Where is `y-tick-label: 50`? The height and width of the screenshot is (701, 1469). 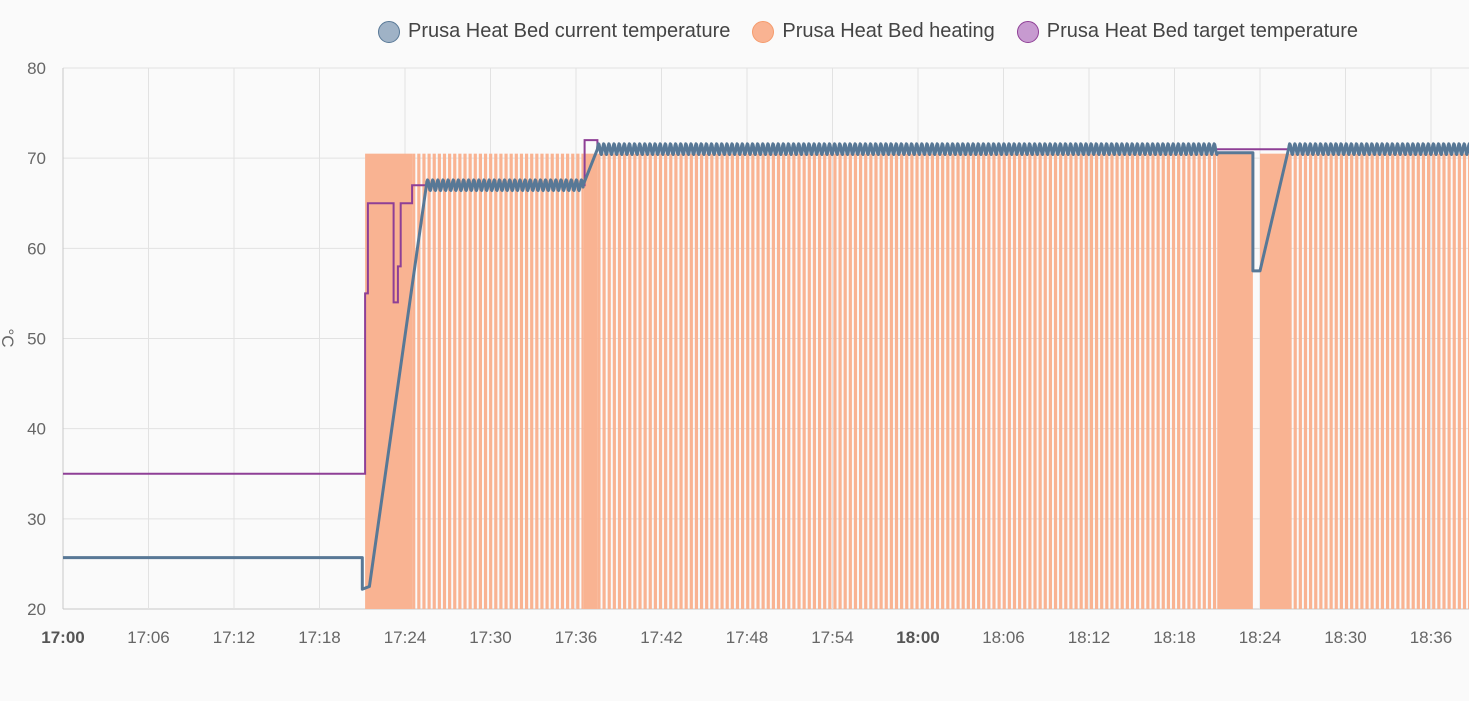 y-tick-label: 50 is located at coordinates (36, 339).